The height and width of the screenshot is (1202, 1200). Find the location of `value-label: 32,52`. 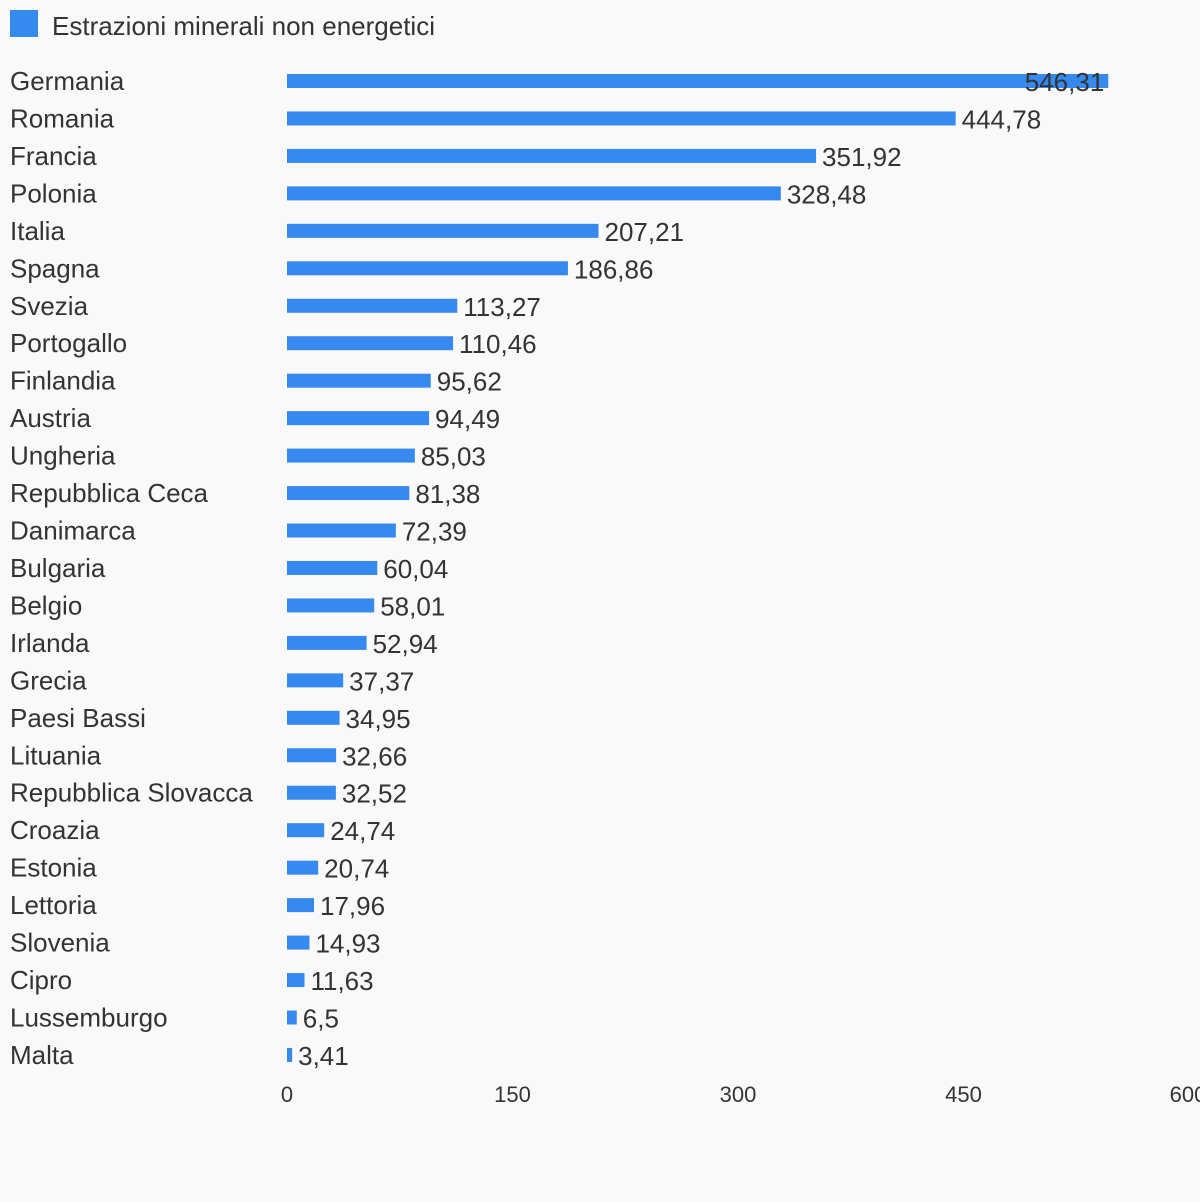

value-label: 32,52 is located at coordinates (374, 794).